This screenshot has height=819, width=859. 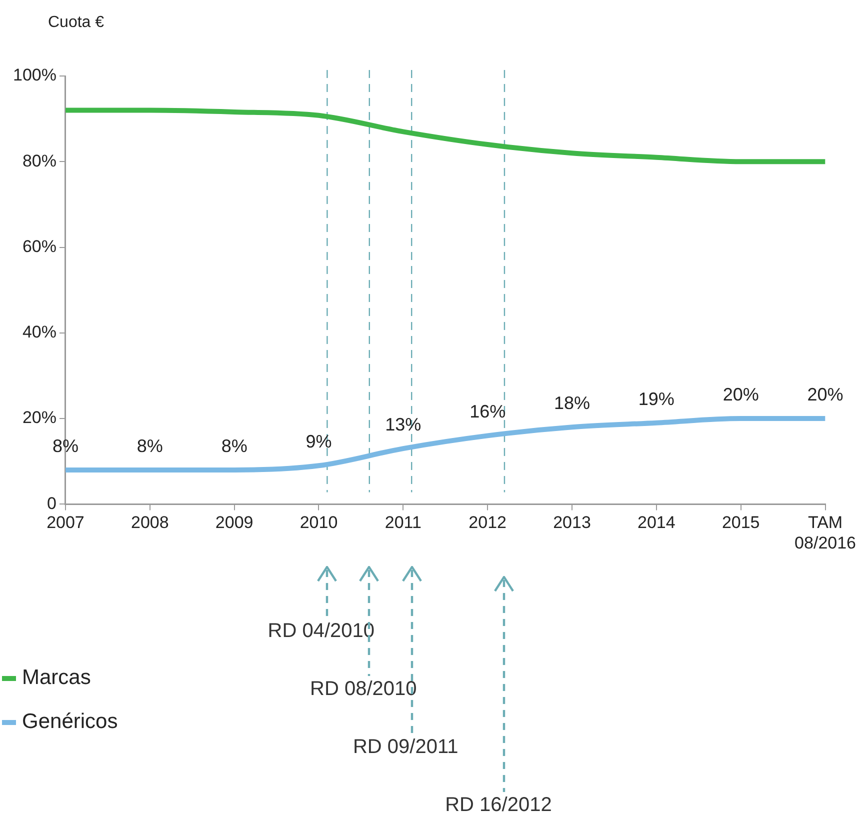 I want to click on x-tick-label: 2012, so click(x=487, y=522).